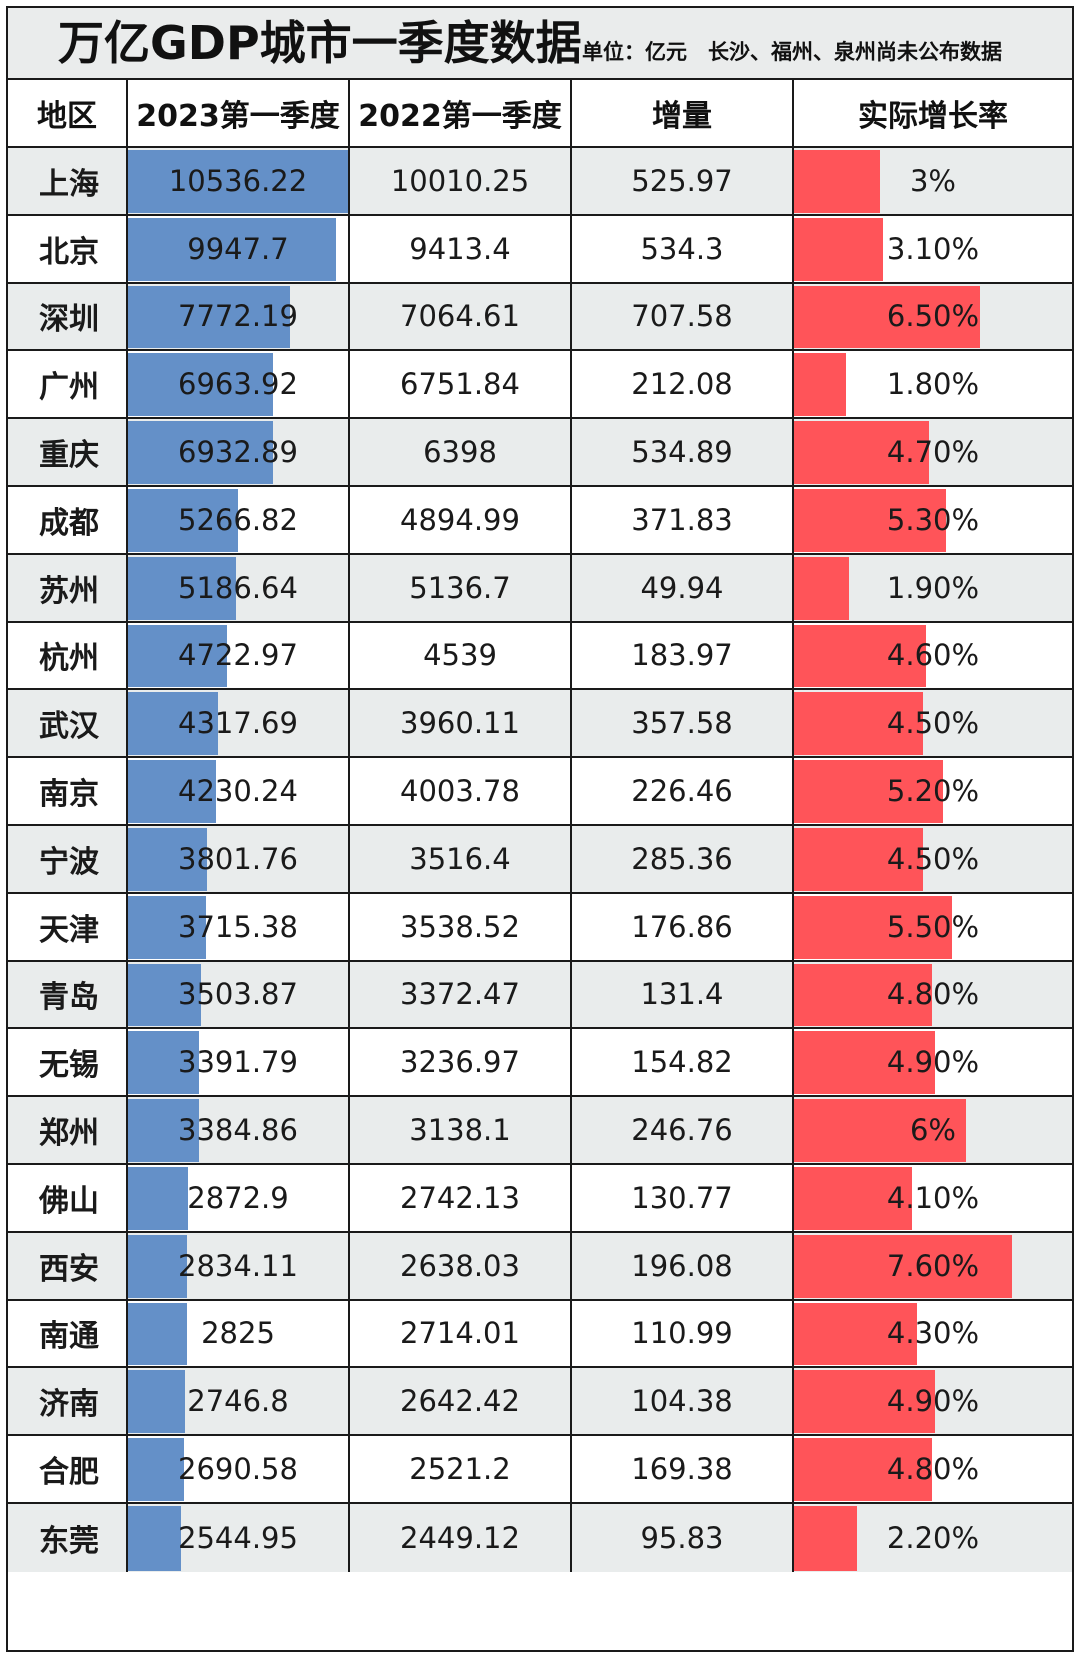 Image resolution: width=1080 pixels, height=1658 pixels. What do you see at coordinates (682, 926) in the screenshot?
I see `increase-value: 176.86` at bounding box center [682, 926].